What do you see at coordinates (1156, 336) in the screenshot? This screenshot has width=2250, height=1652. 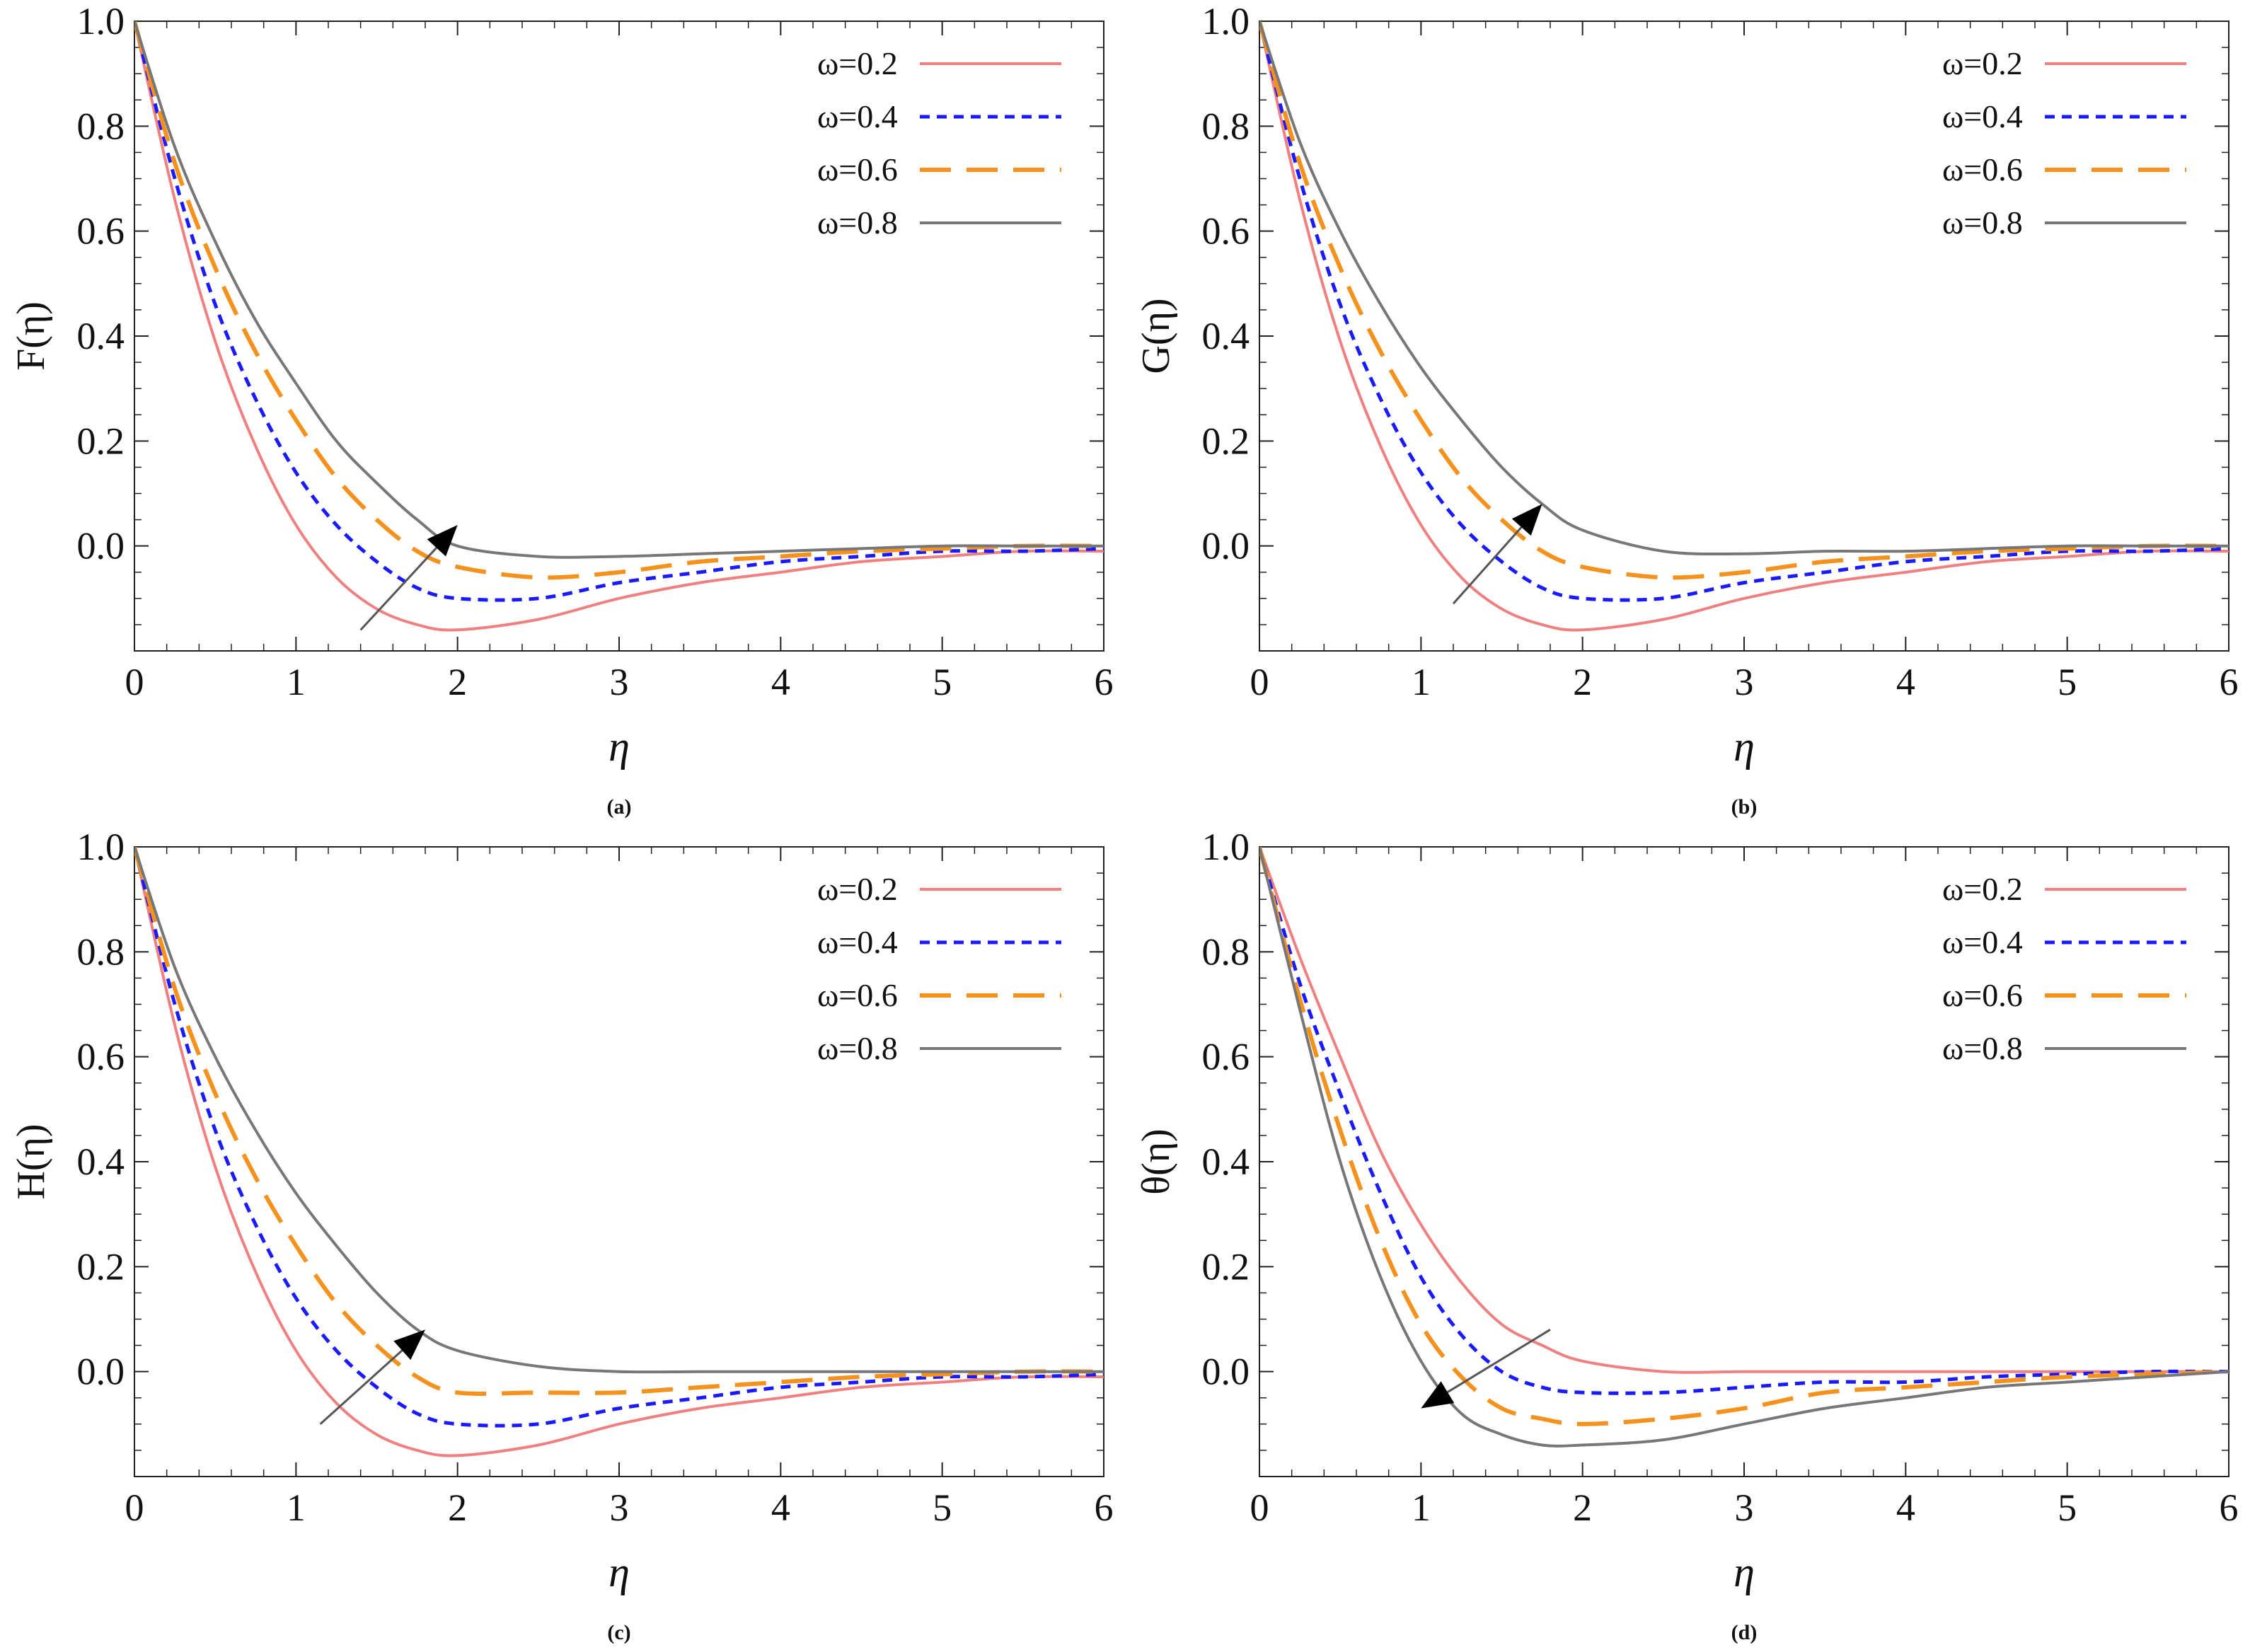 I see `y-axis-label: G(η)` at bounding box center [1156, 336].